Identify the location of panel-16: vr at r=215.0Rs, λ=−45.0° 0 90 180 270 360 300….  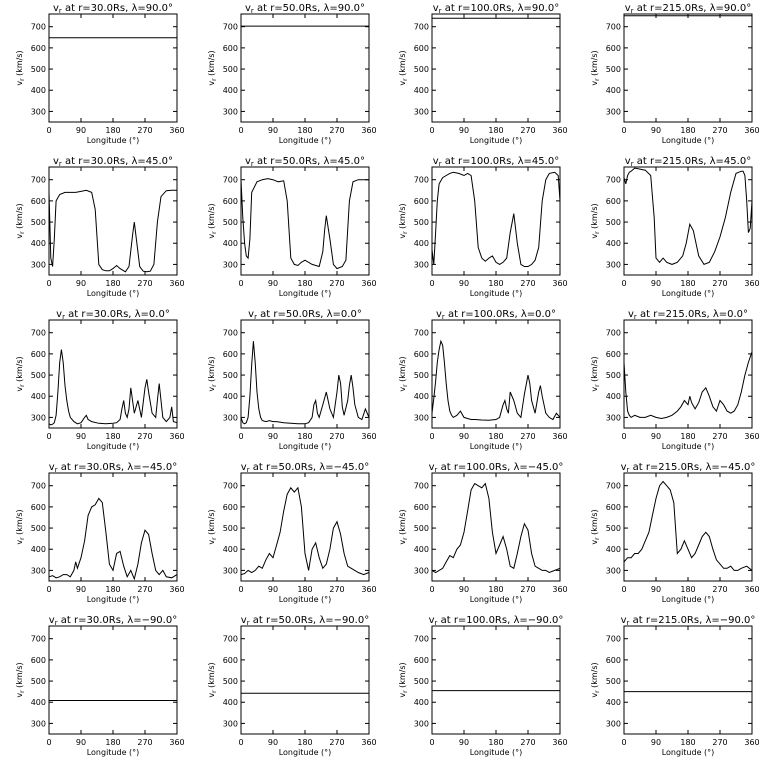
(675, 533).